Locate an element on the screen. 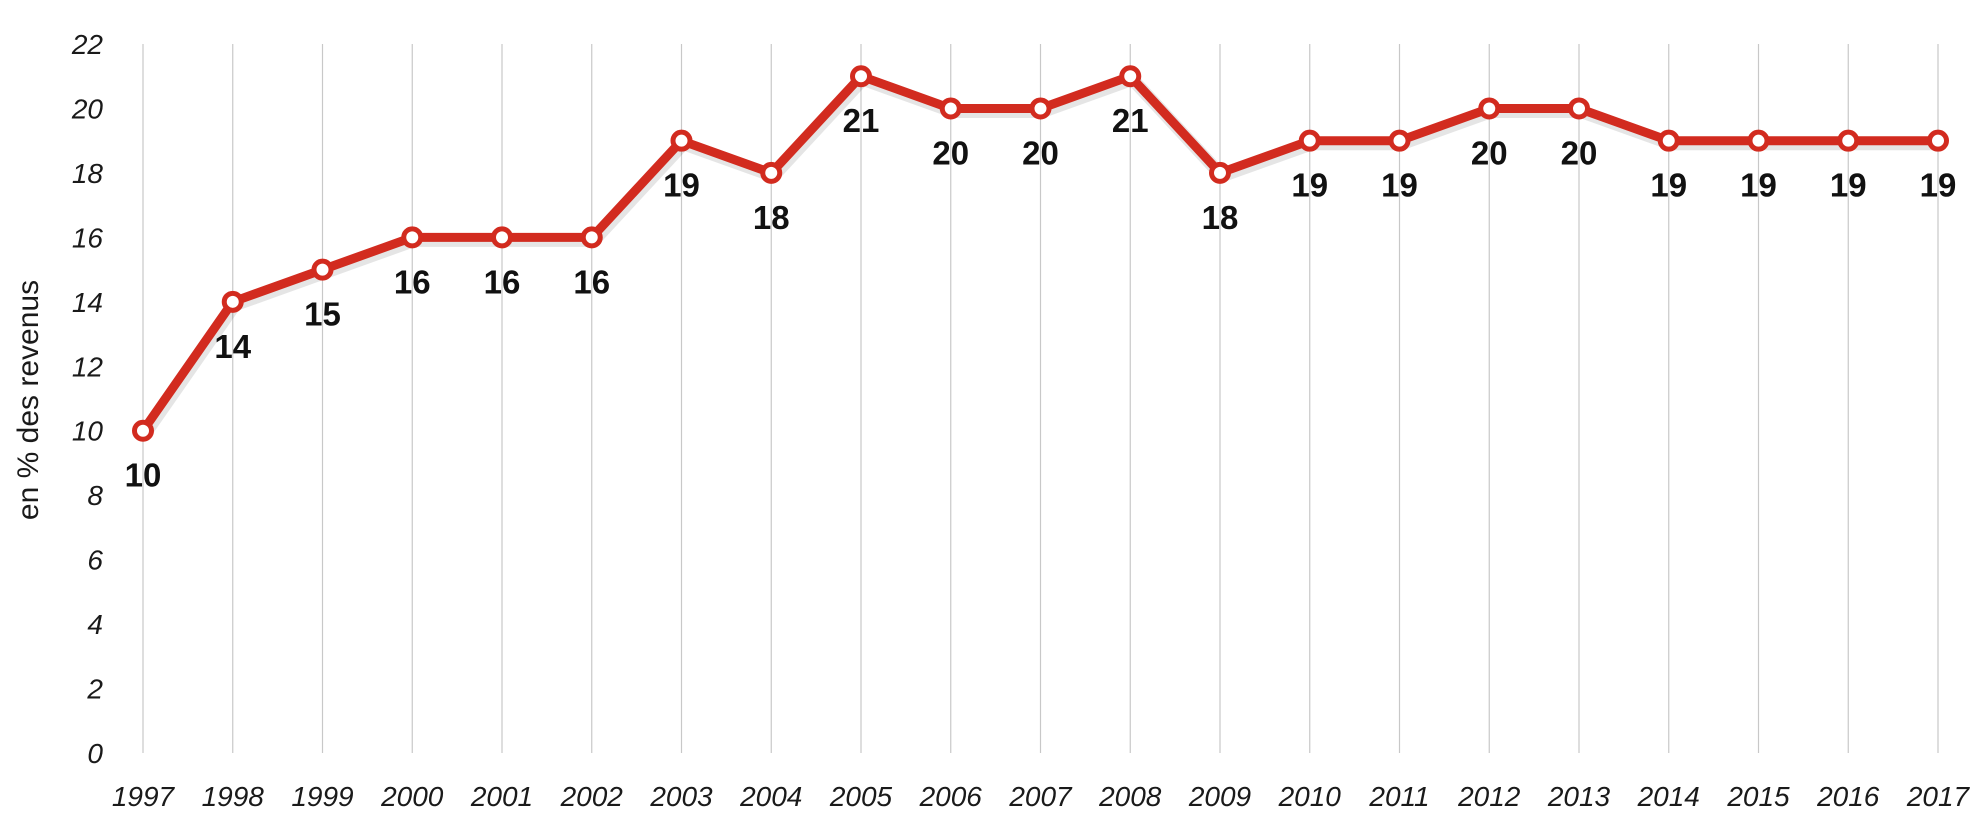 The image size is (1986, 814). x-tick-label: 2013 is located at coordinates (1579, 796).